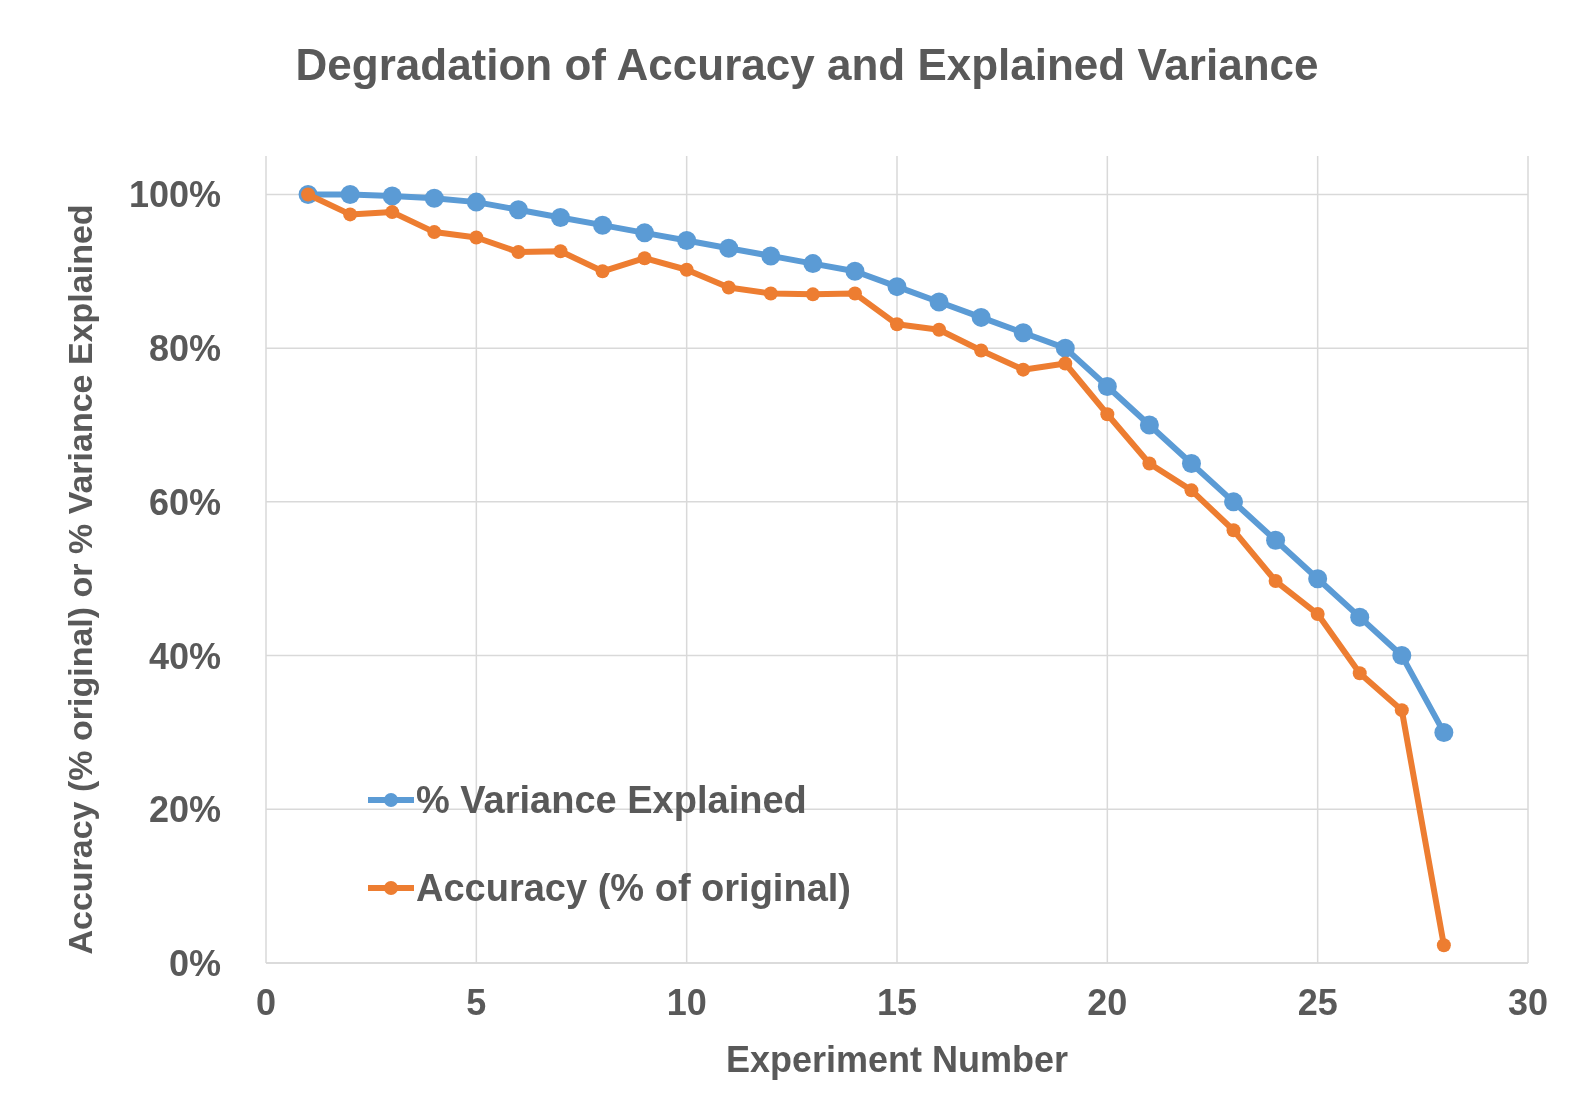 Image resolution: width=1579 pixels, height=1103 pixels. What do you see at coordinates (1528, 1002) in the screenshot?
I see `x-tick-label: 30` at bounding box center [1528, 1002].